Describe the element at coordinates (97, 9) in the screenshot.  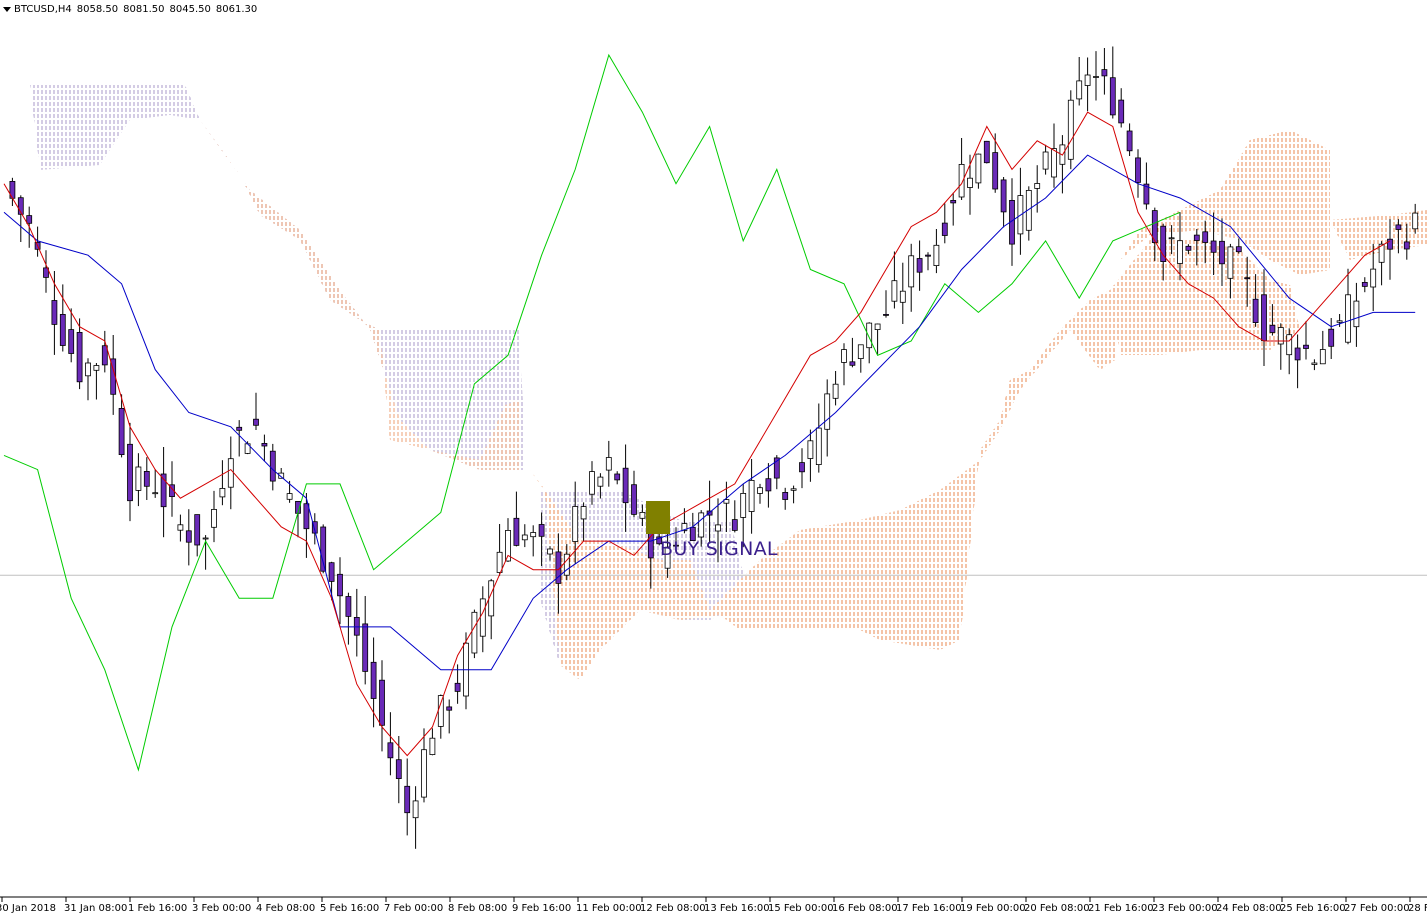
I see `open-value: 8058.50` at that location.